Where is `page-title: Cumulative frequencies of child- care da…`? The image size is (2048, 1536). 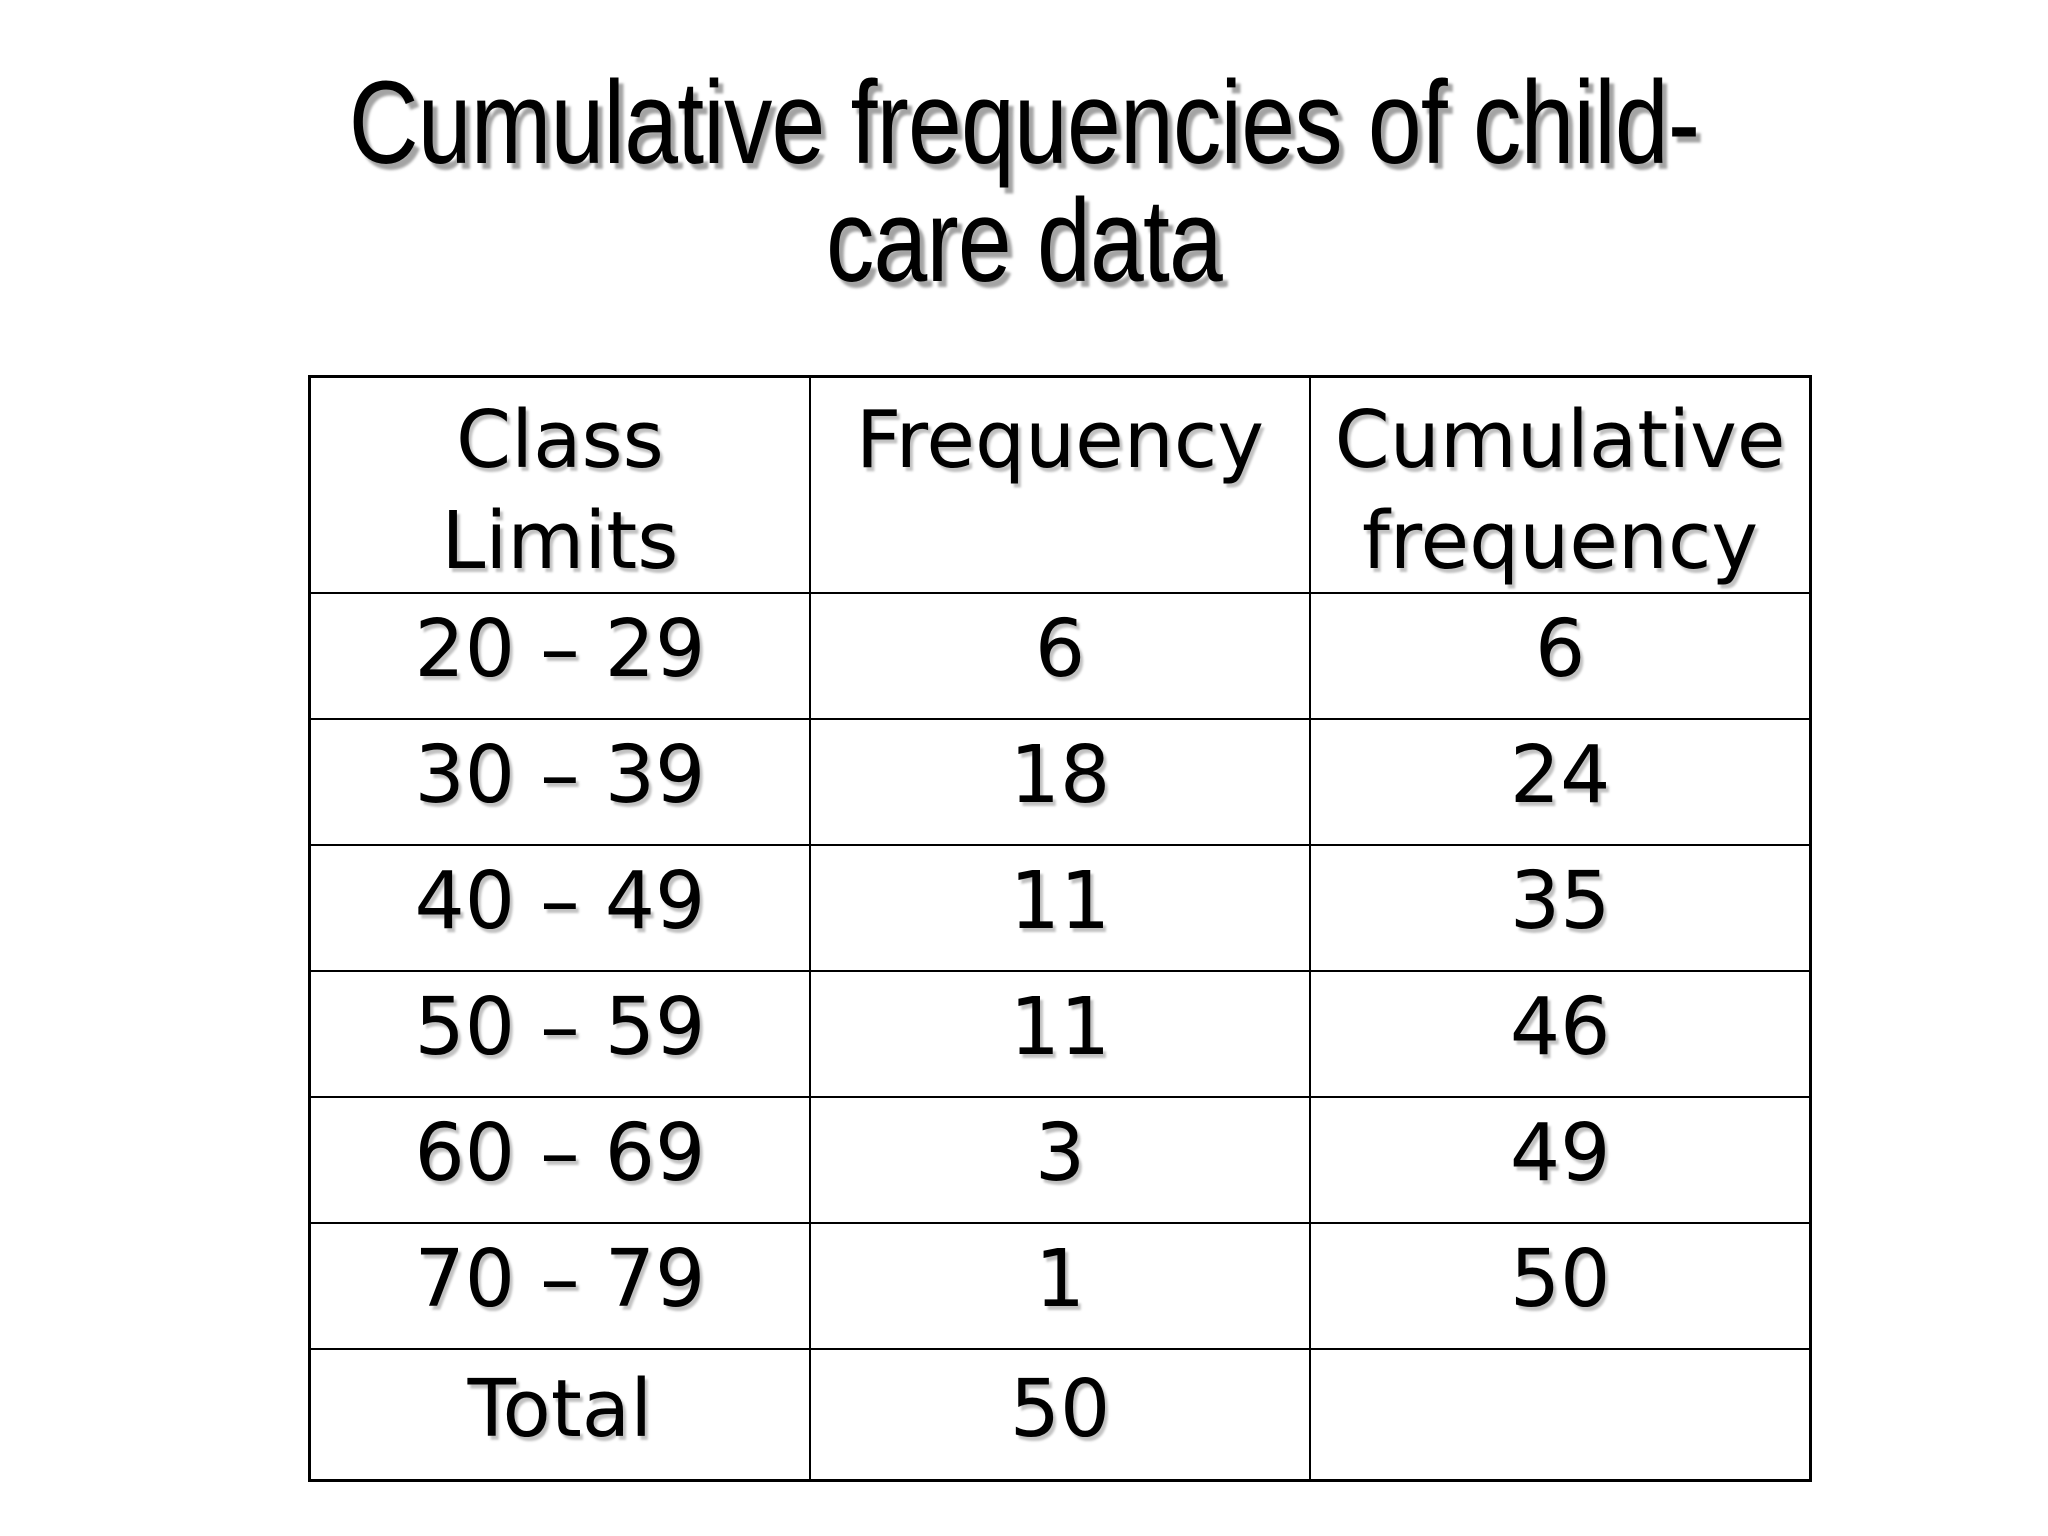 page-title: Cumulative frequencies of child- care da… is located at coordinates (1023, 182).